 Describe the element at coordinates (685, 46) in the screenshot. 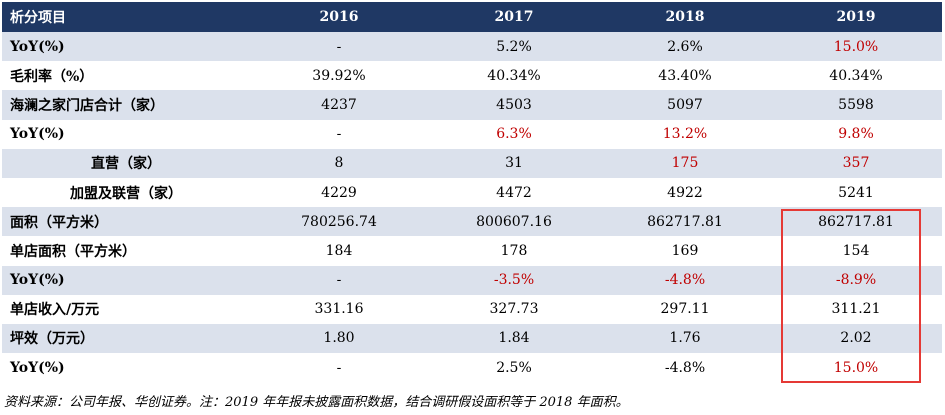

I see `table-cell: 2.6%` at that location.